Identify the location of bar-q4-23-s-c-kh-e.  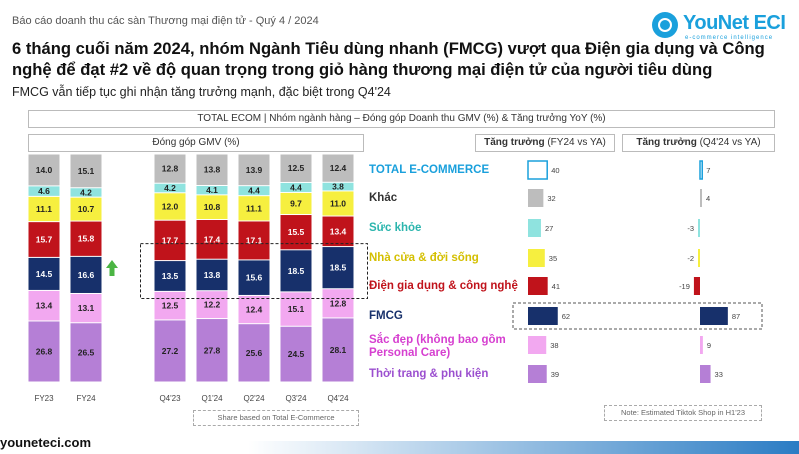
(170, 188).